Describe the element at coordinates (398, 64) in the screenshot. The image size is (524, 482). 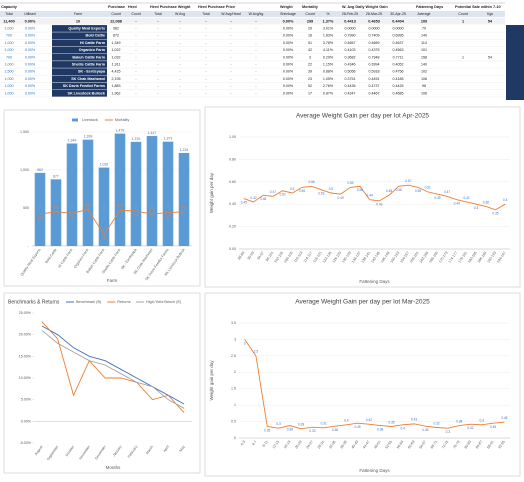
I see `table-cell: 0.4052` at that location.